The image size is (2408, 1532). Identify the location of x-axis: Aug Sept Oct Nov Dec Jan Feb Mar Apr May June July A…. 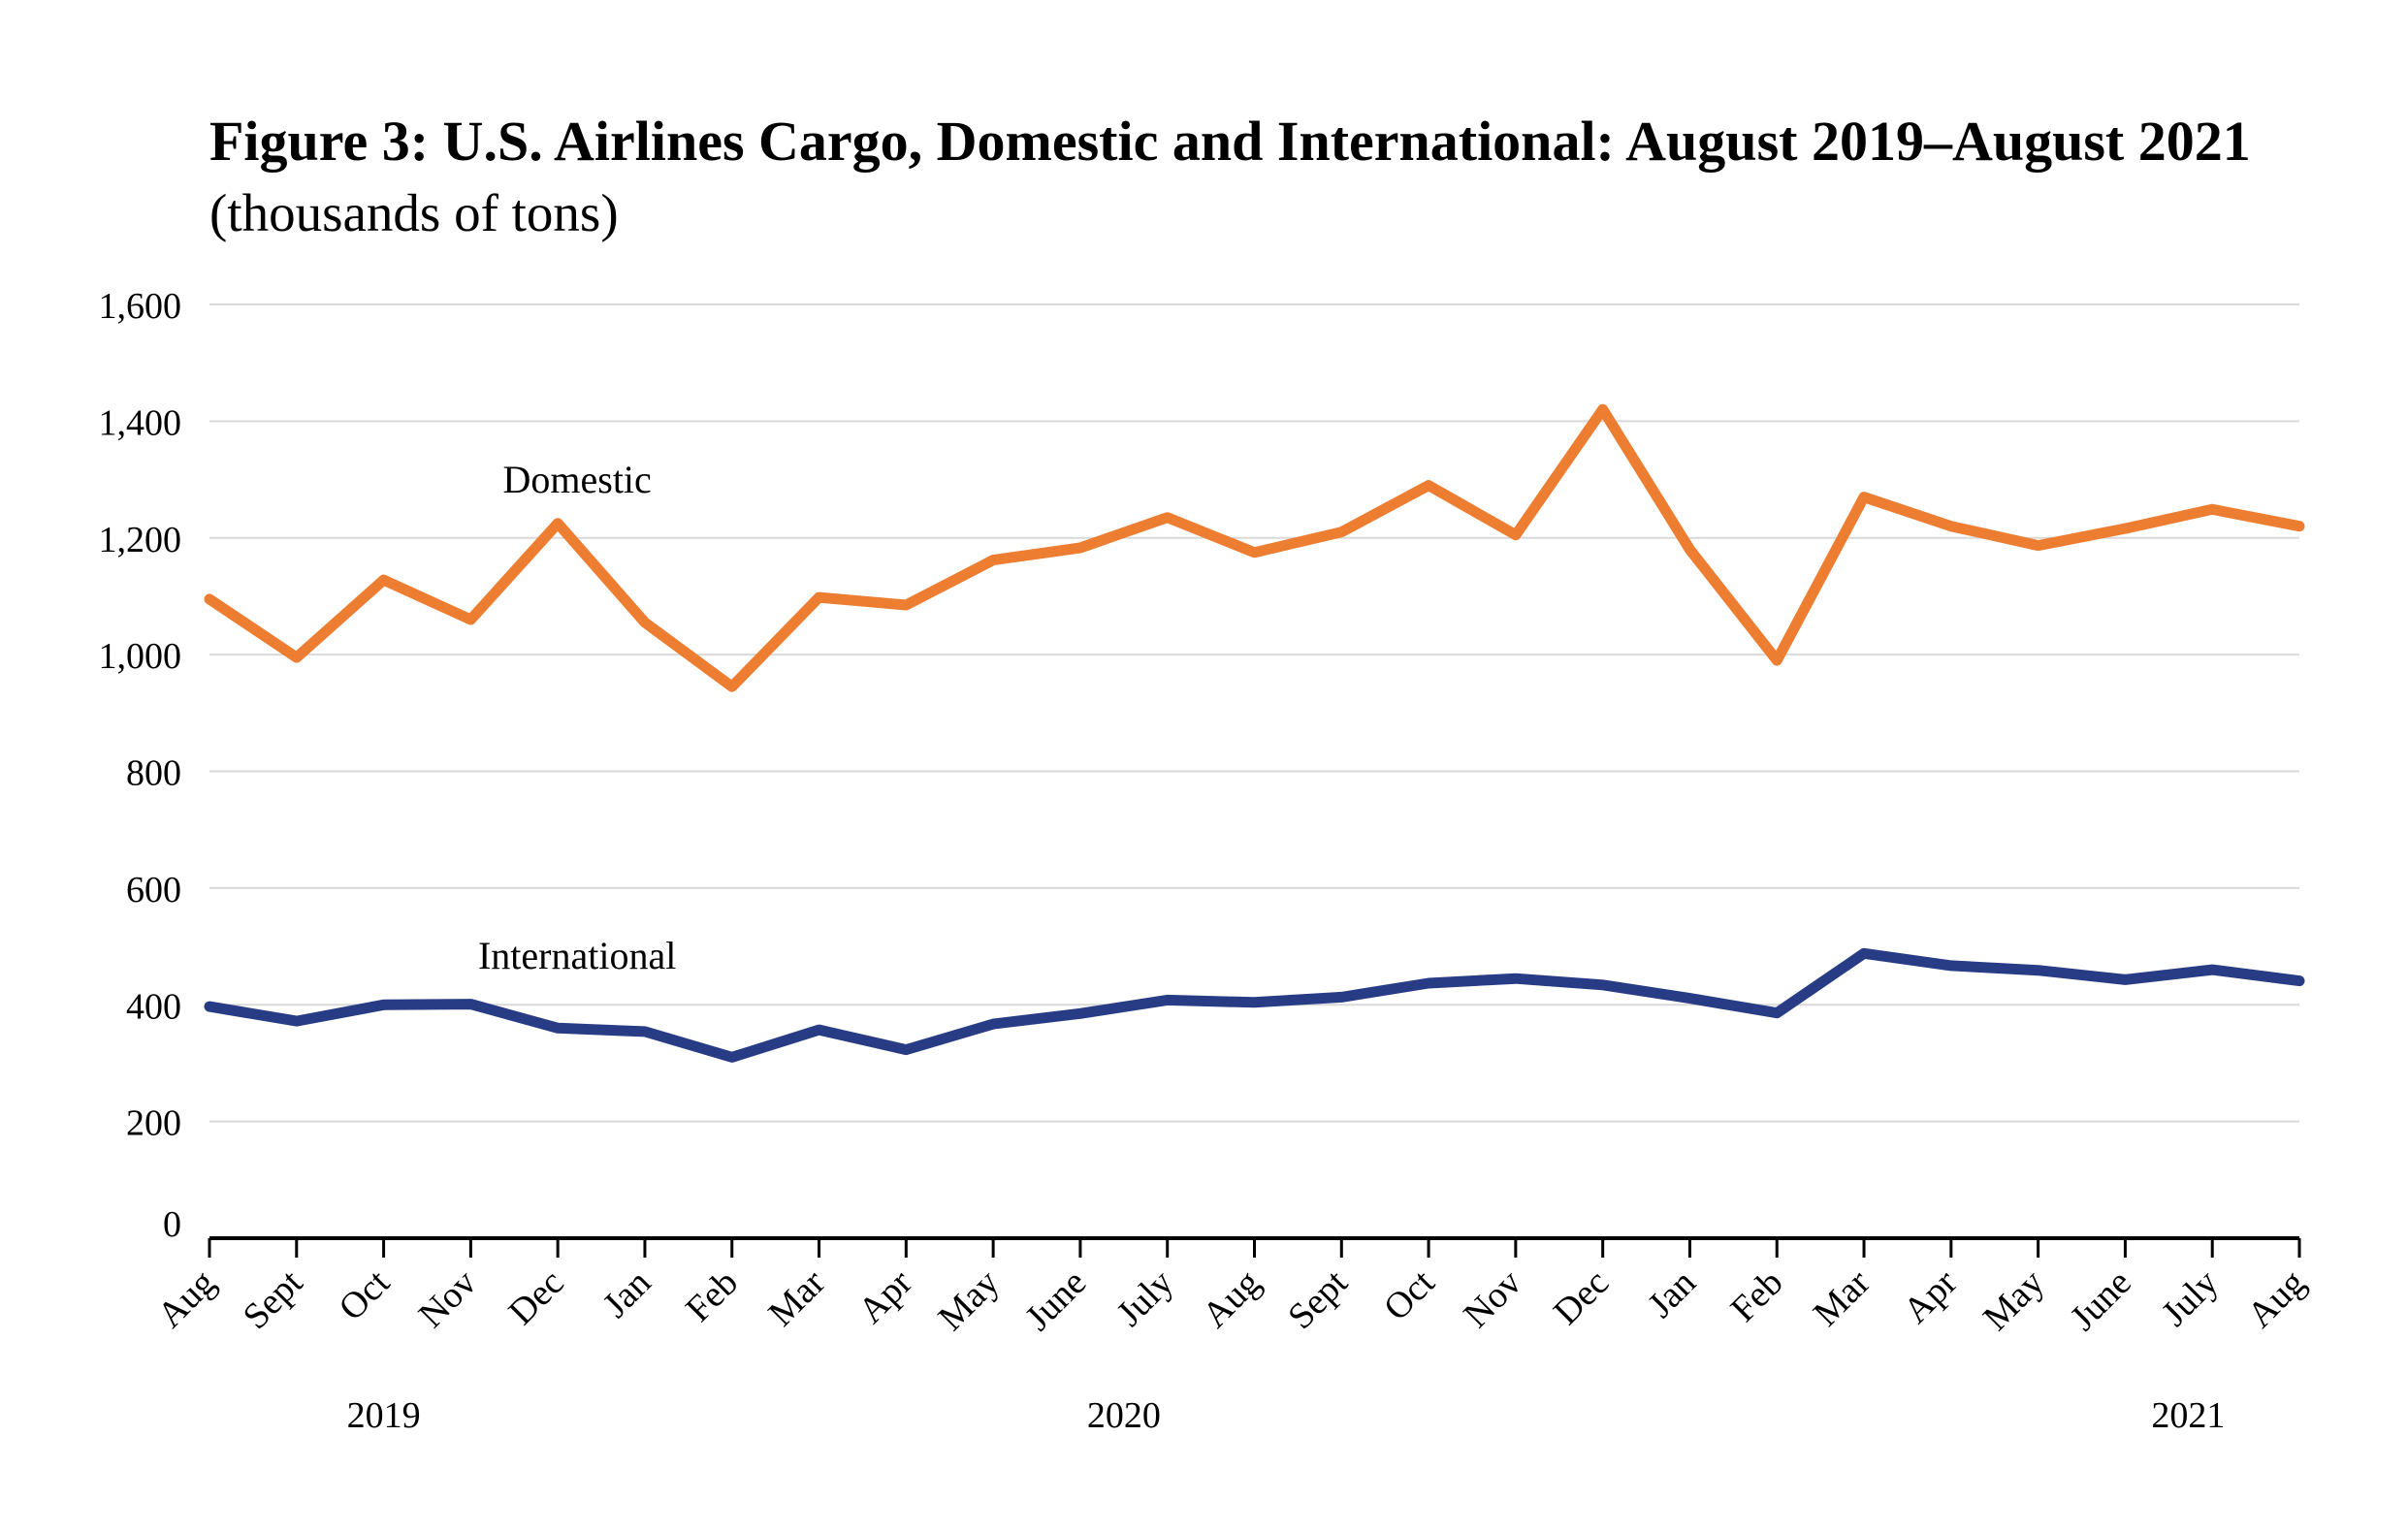
(1231, 1336).